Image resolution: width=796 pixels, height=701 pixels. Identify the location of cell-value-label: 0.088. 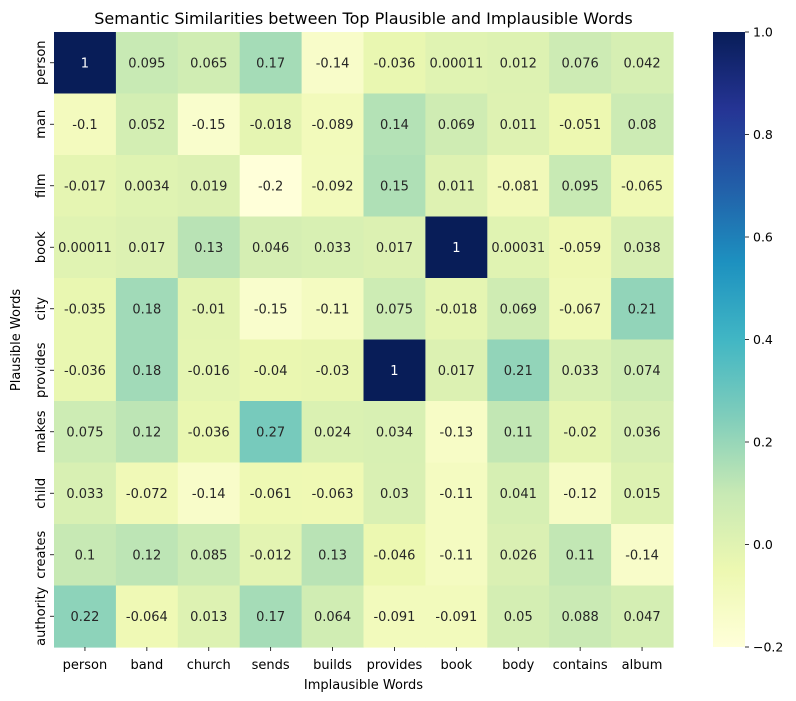
(580, 617).